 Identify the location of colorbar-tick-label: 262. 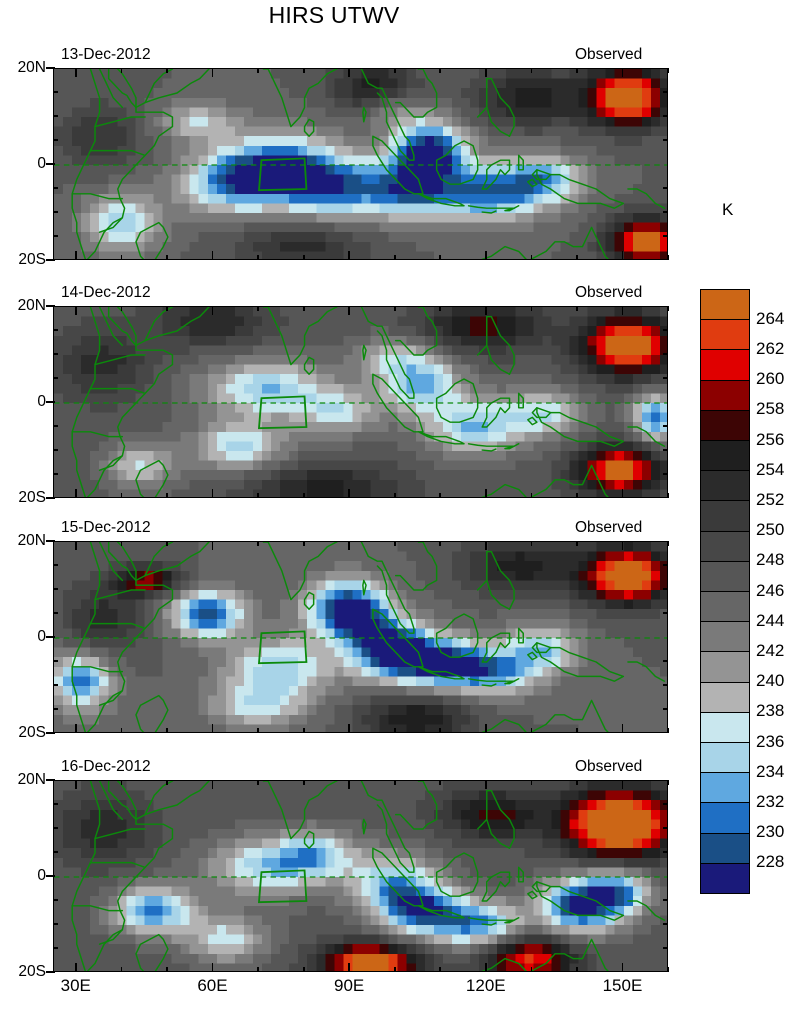
(770, 348).